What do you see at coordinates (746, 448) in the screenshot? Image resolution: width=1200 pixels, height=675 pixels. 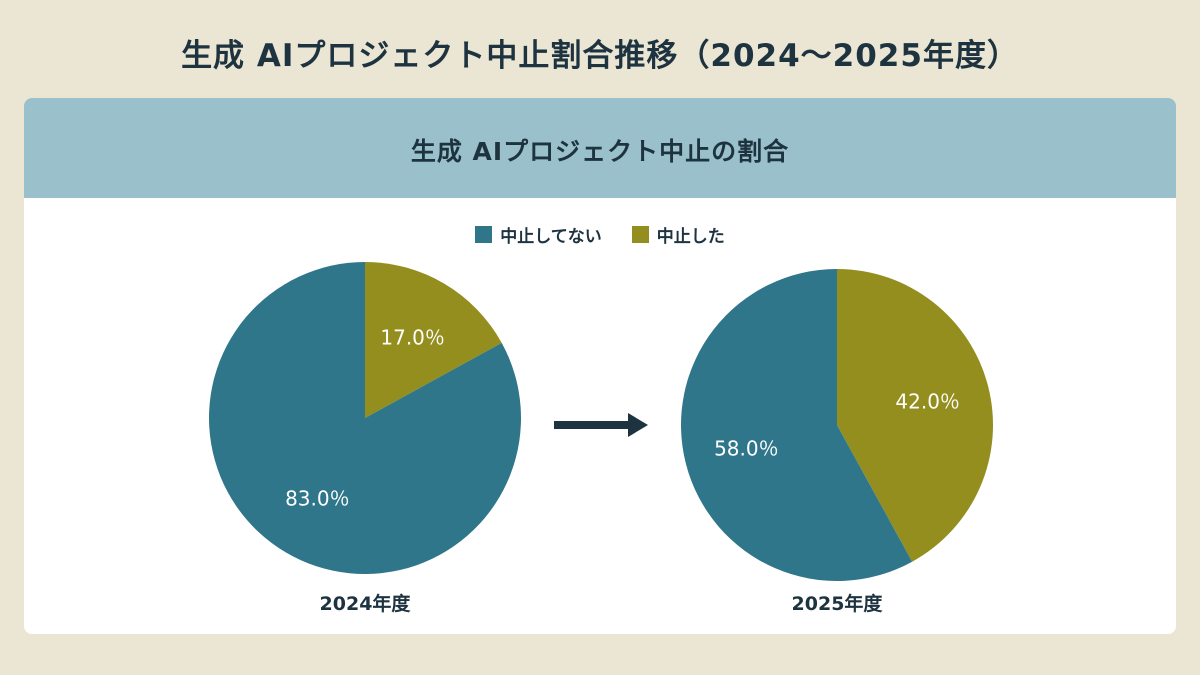 I see `pie-label-not-cancelled-1: 58.0％` at bounding box center [746, 448].